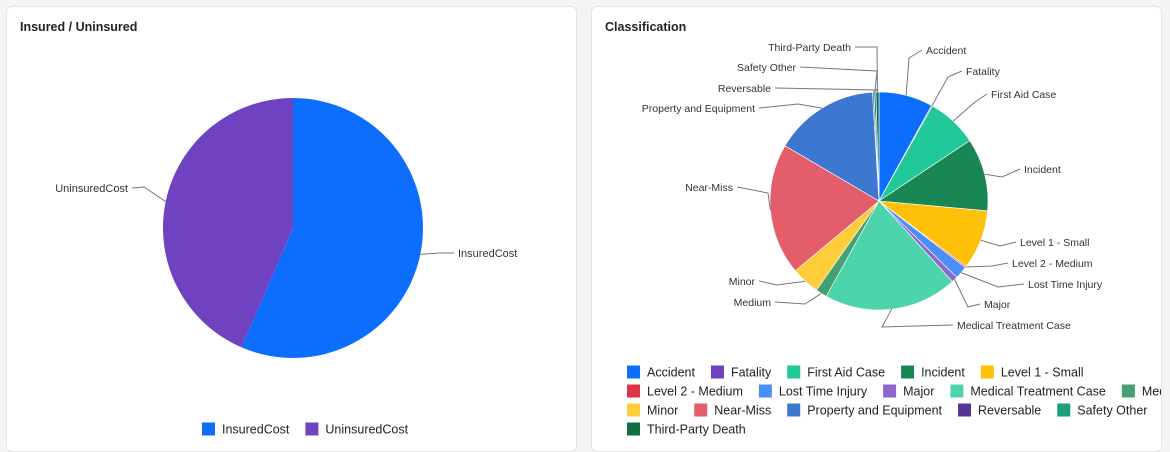 Image resolution: width=1170 pixels, height=452 pixels. What do you see at coordinates (874, 411) in the screenshot?
I see `legend-label-property-and-equipment: Property and Equipment` at bounding box center [874, 411].